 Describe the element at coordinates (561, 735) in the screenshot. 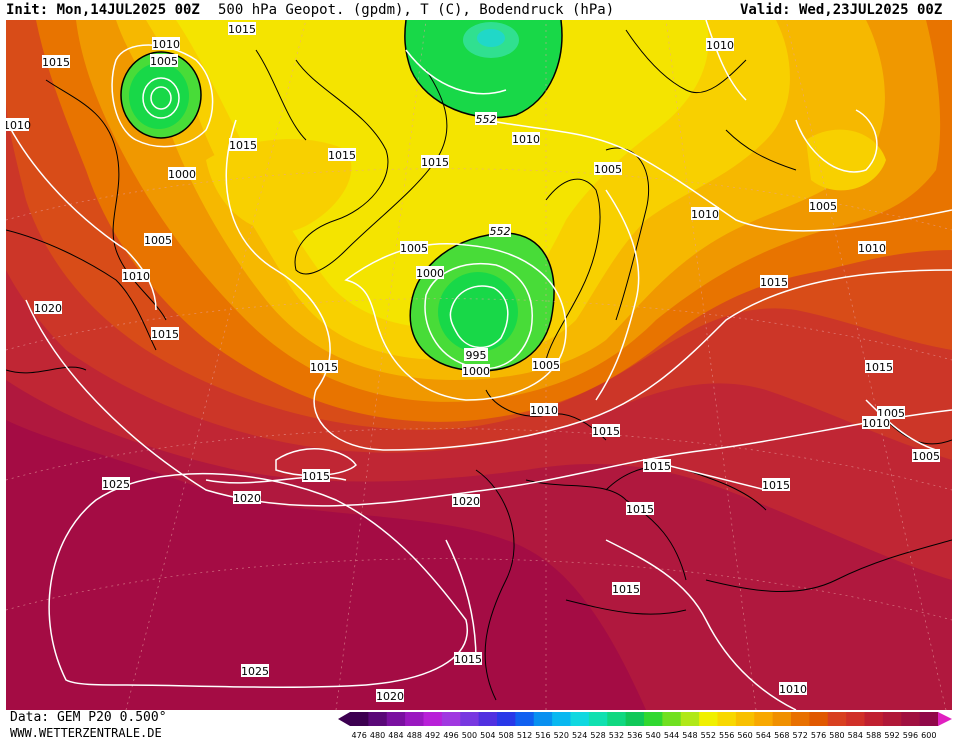

I see `legend-tick-label: 520` at that location.